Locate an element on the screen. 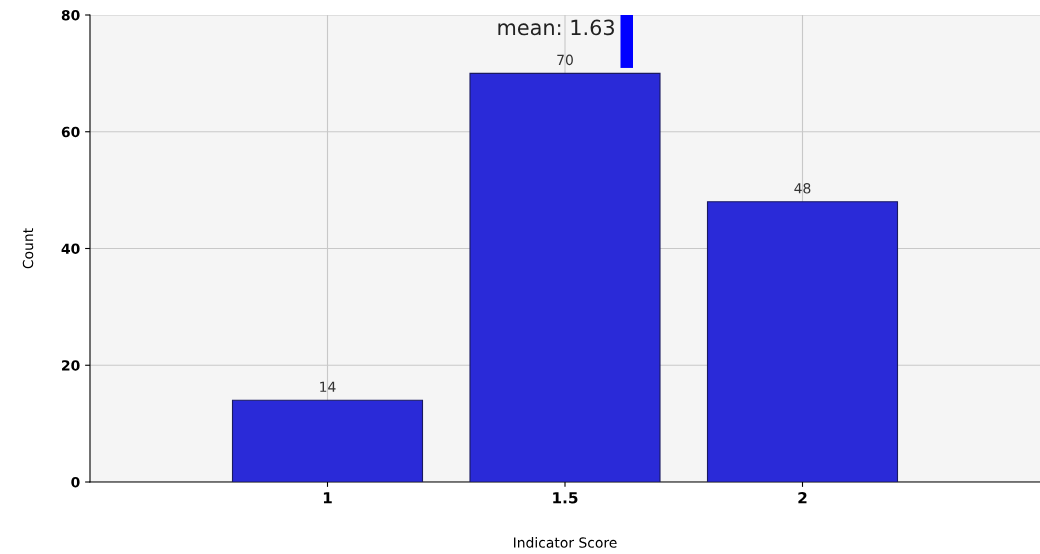 The height and width of the screenshot is (554, 1040). data-label: 70 is located at coordinates (565, 60).